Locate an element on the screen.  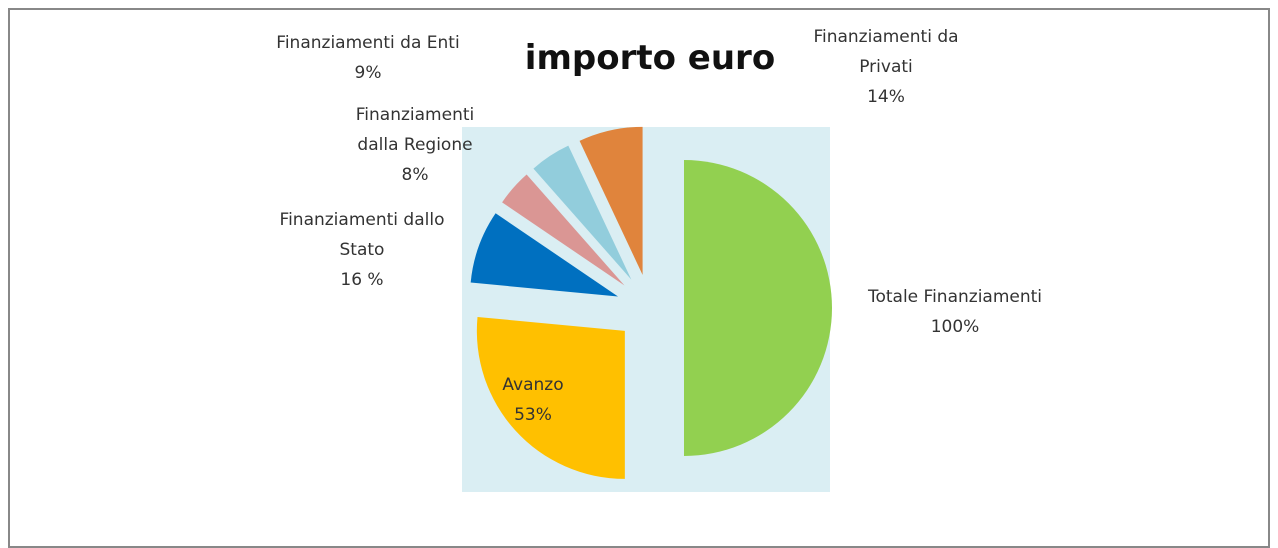
label-name: Finanziamenti dalla Regione is located at coordinates (415, 130).